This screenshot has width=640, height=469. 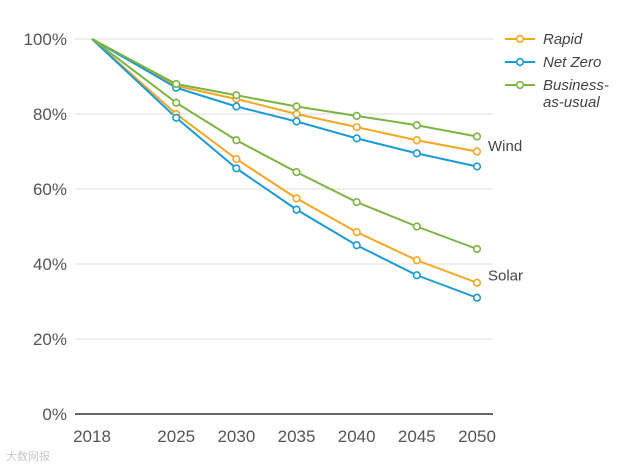 What do you see at coordinates (50, 264) in the screenshot?
I see `y-tick-label: 40%` at bounding box center [50, 264].